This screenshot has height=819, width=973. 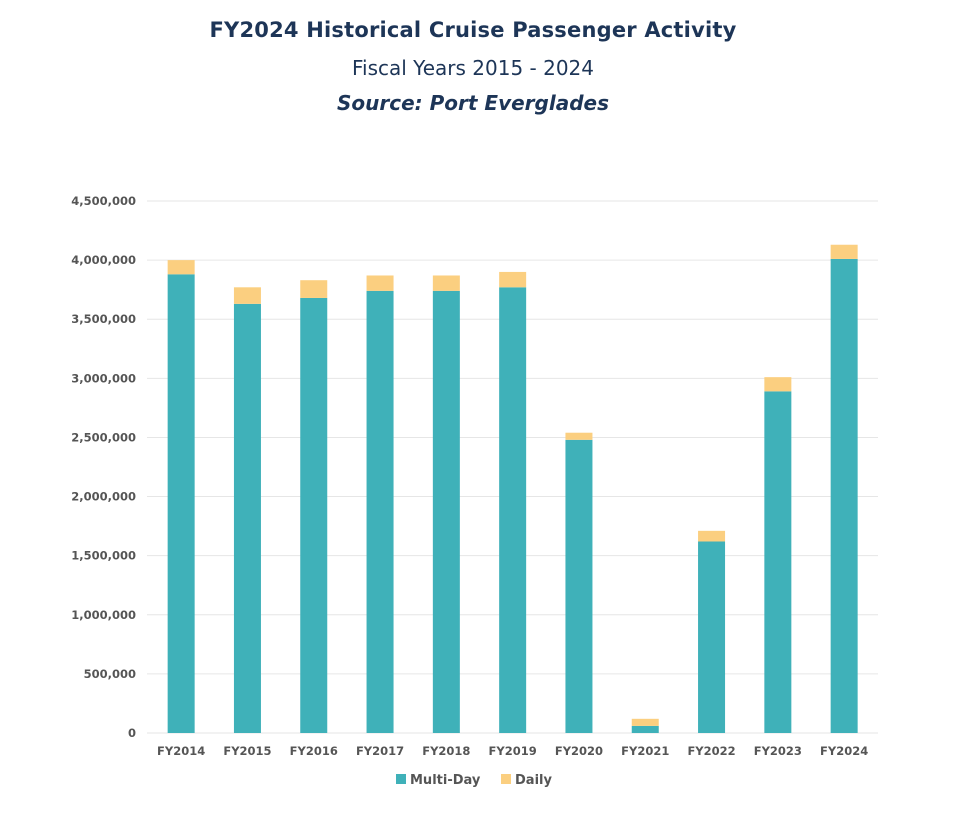 What do you see at coordinates (103, 556) in the screenshot?
I see `y-tick-label: 1,500,000` at bounding box center [103, 556].